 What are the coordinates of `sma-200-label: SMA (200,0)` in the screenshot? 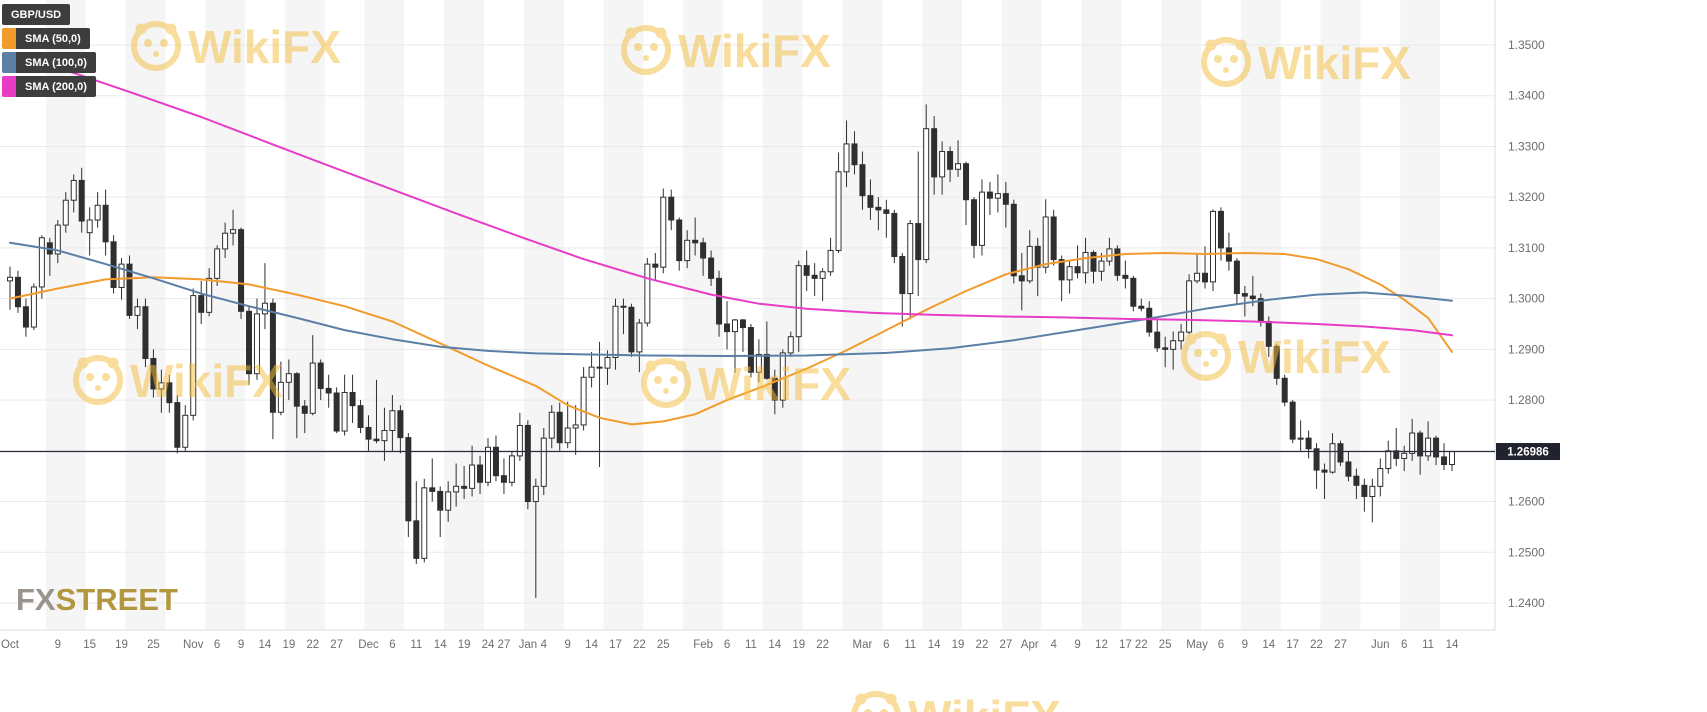 It's located at (56, 86).